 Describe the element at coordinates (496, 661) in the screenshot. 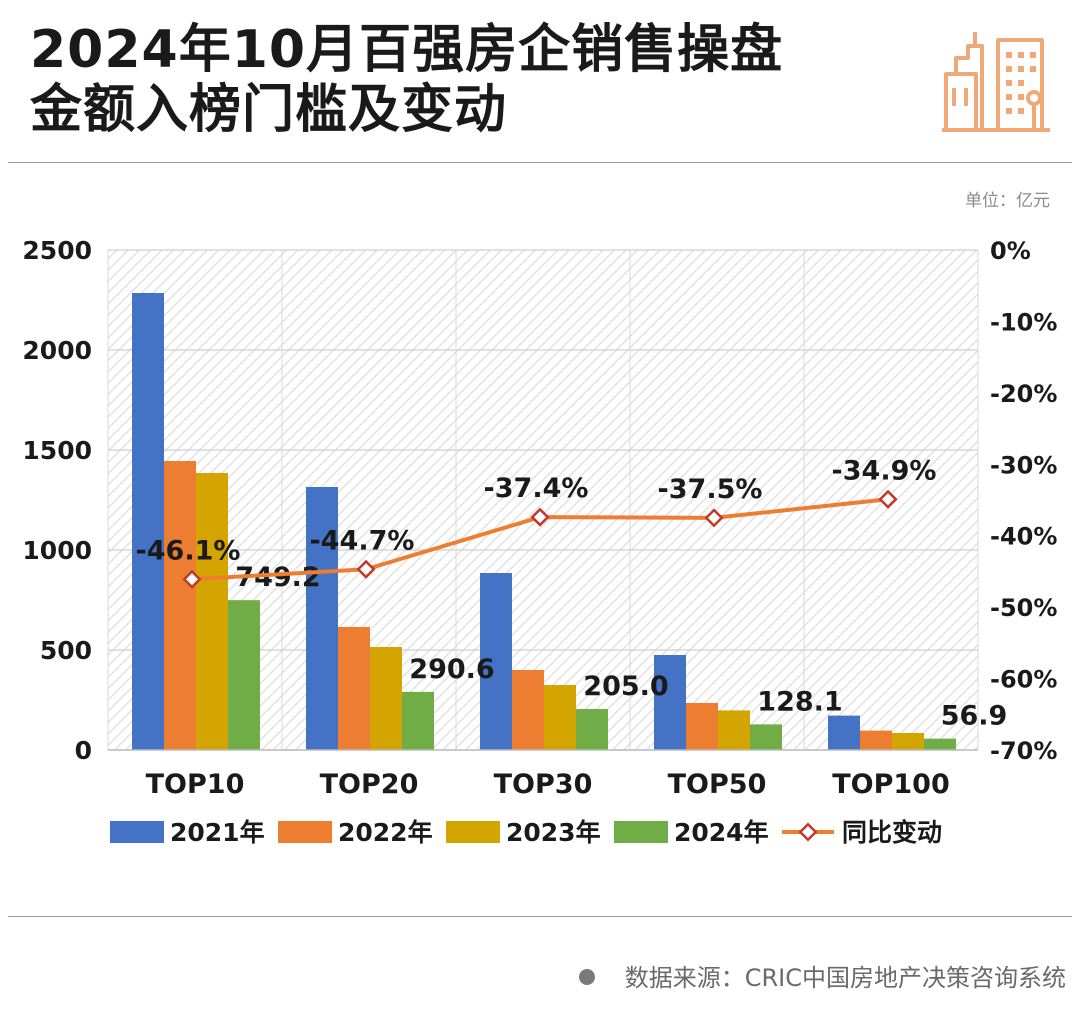

I see `bar-top30-s0` at that location.